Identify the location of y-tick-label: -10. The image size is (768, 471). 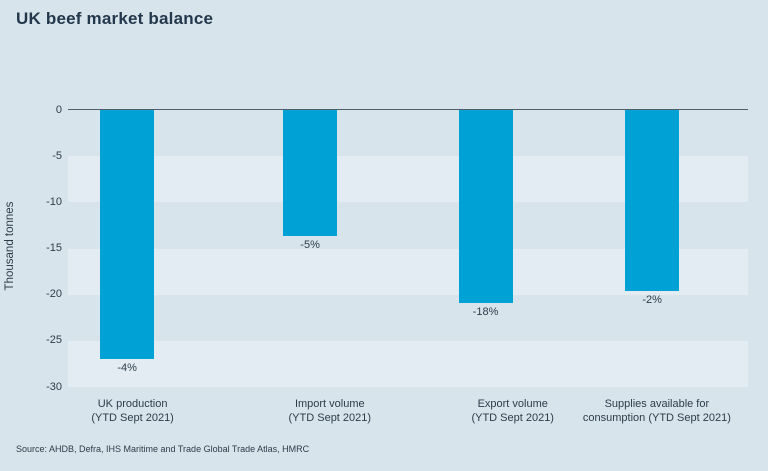
(54, 201).